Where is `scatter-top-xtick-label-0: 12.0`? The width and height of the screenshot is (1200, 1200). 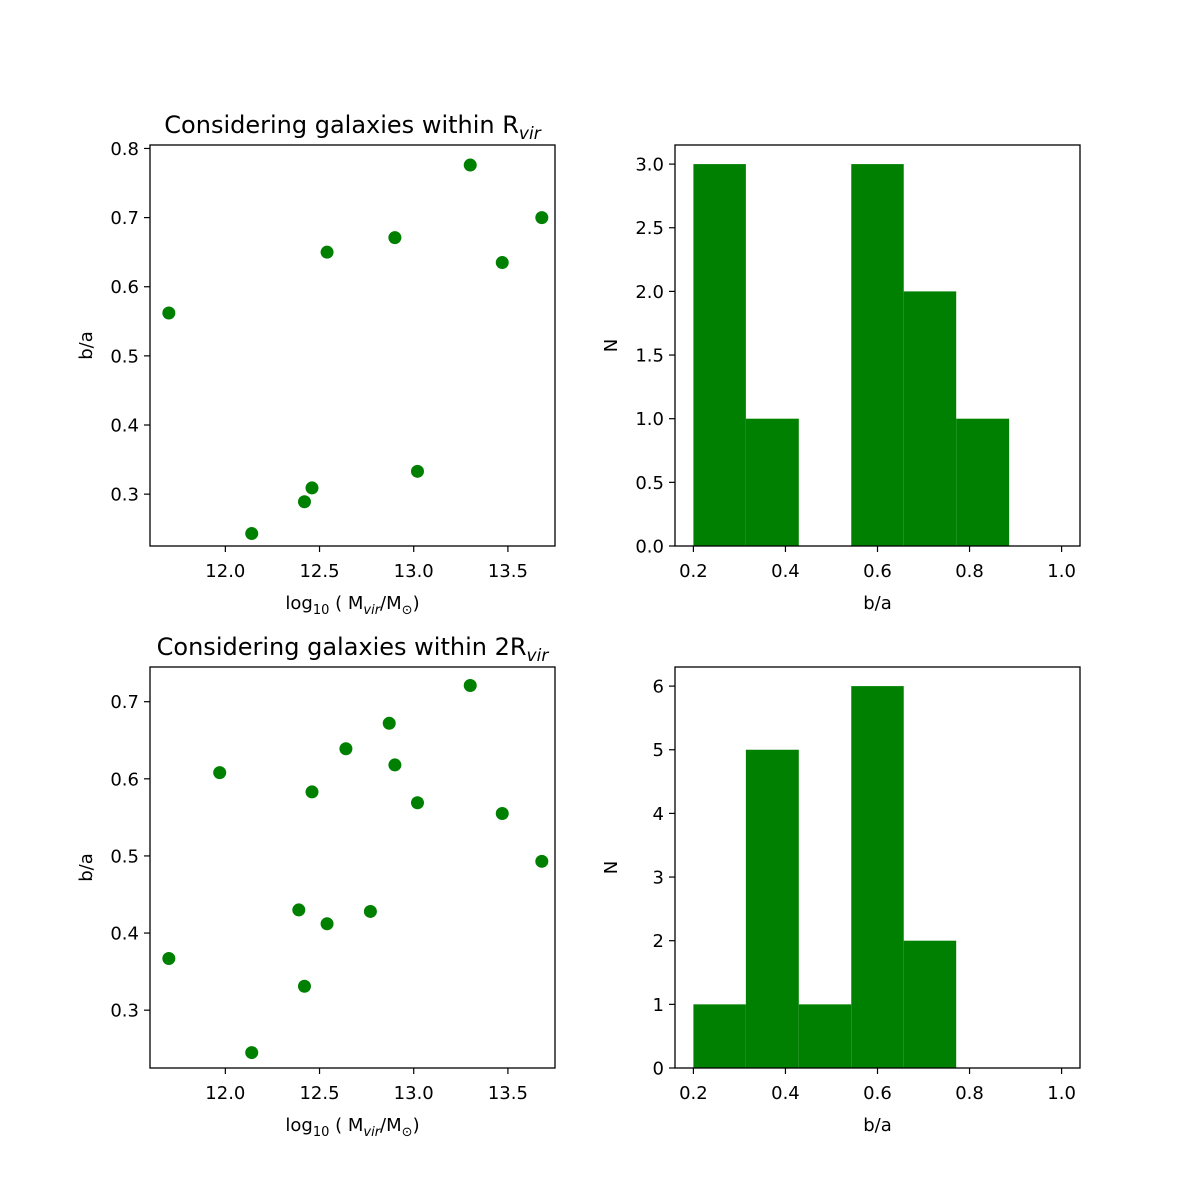 scatter-top-xtick-label-0: 12.0 is located at coordinates (225, 571).